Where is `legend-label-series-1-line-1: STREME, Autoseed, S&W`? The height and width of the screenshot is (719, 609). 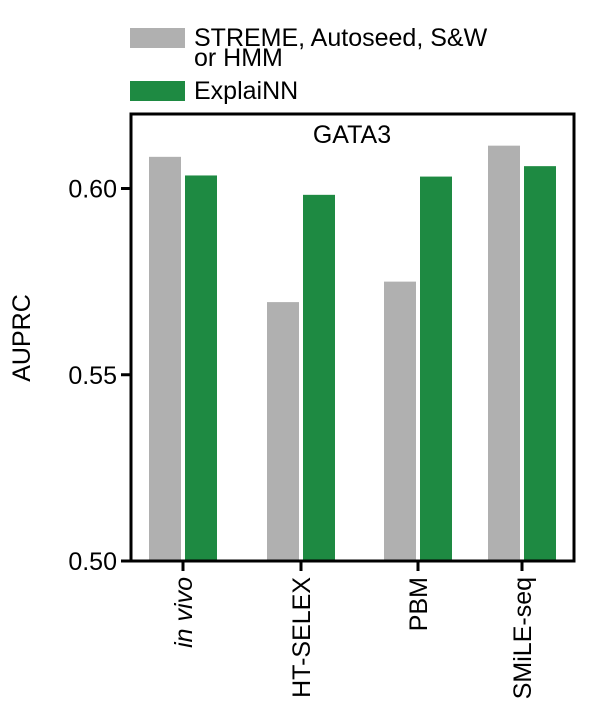 legend-label-series-1-line-1: STREME, Autoseed, S&W is located at coordinates (341, 38).